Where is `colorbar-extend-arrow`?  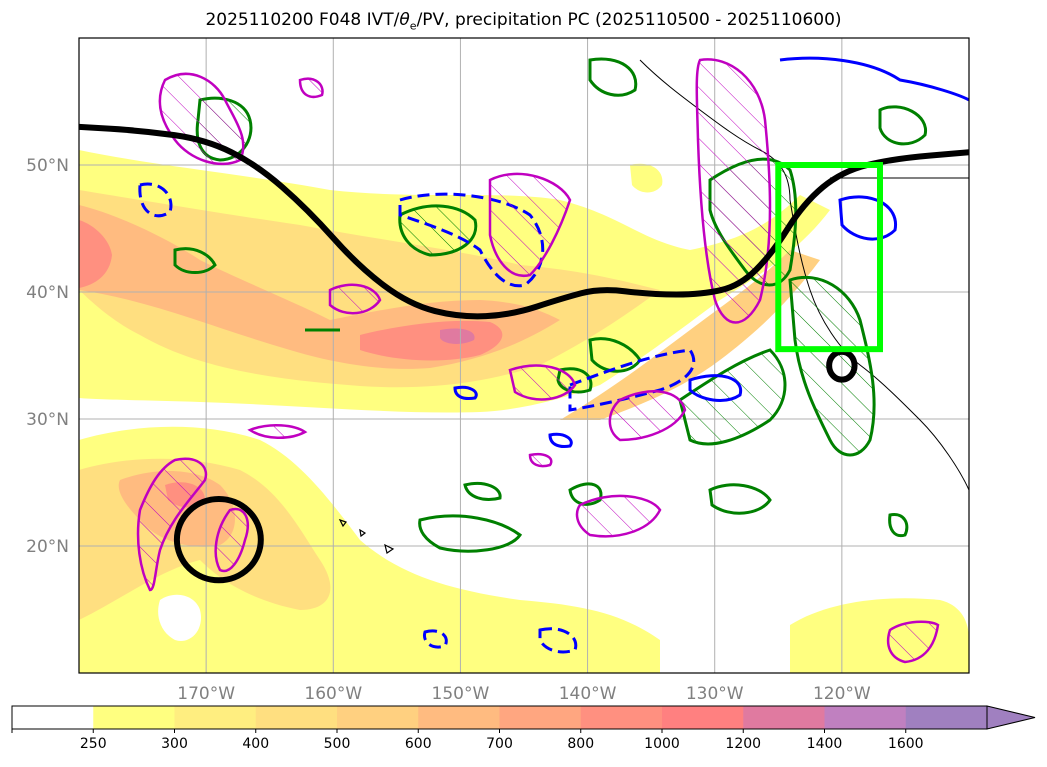 colorbar-extend-arrow is located at coordinates (1011, 717).